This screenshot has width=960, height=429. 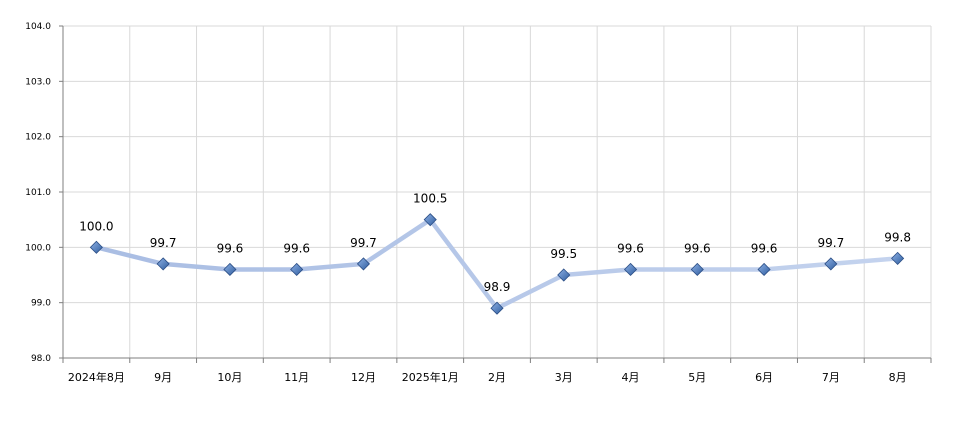 I want to click on y-tick-label: 98.0, so click(x=41, y=359).